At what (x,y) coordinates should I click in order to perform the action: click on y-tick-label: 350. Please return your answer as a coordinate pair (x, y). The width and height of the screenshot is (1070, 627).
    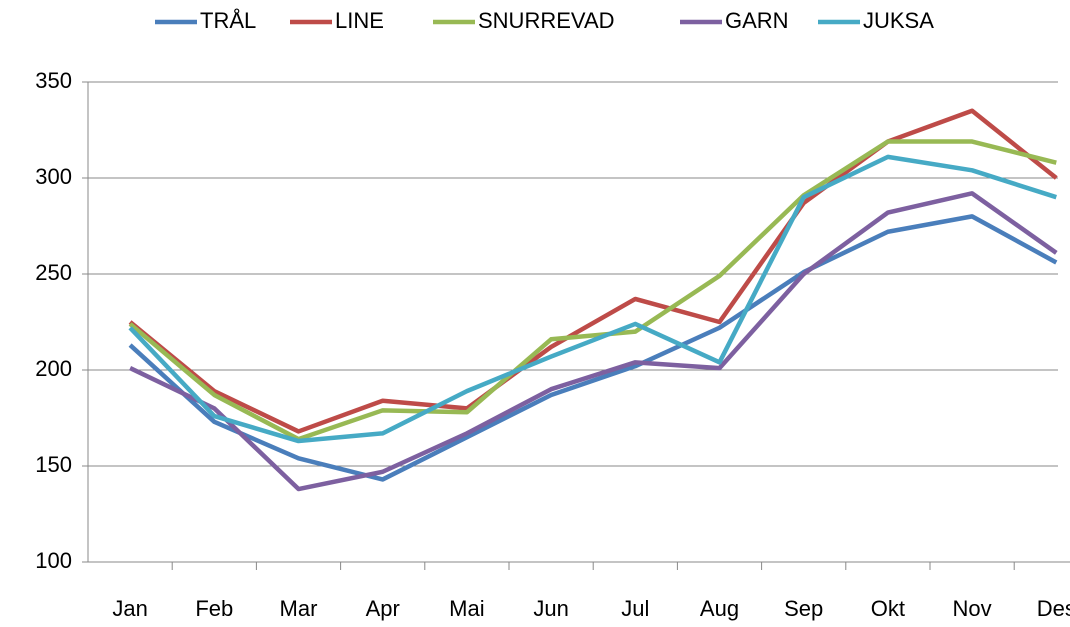
    Looking at the image, I should click on (53, 80).